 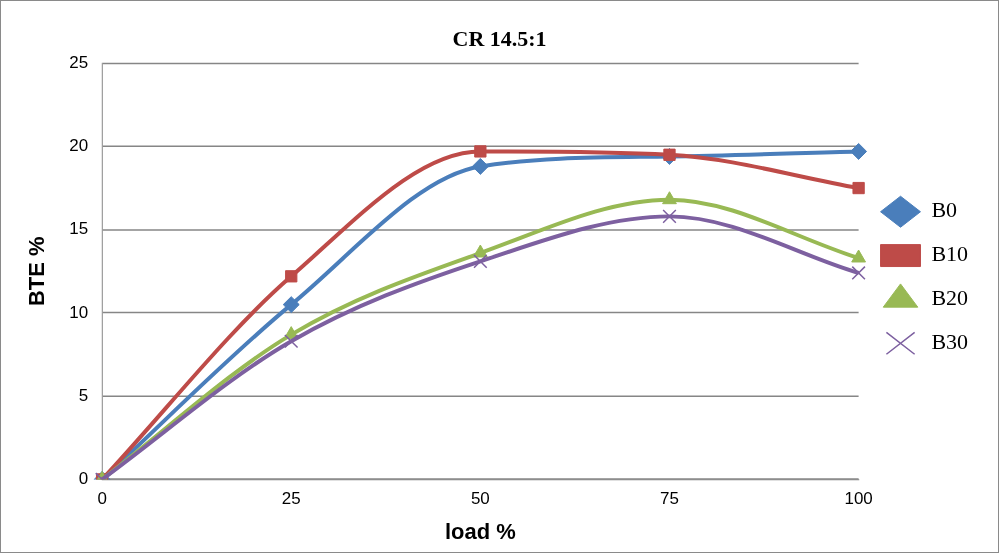 What do you see at coordinates (79, 146) in the screenshot?
I see `y-tick-label: 20` at bounding box center [79, 146].